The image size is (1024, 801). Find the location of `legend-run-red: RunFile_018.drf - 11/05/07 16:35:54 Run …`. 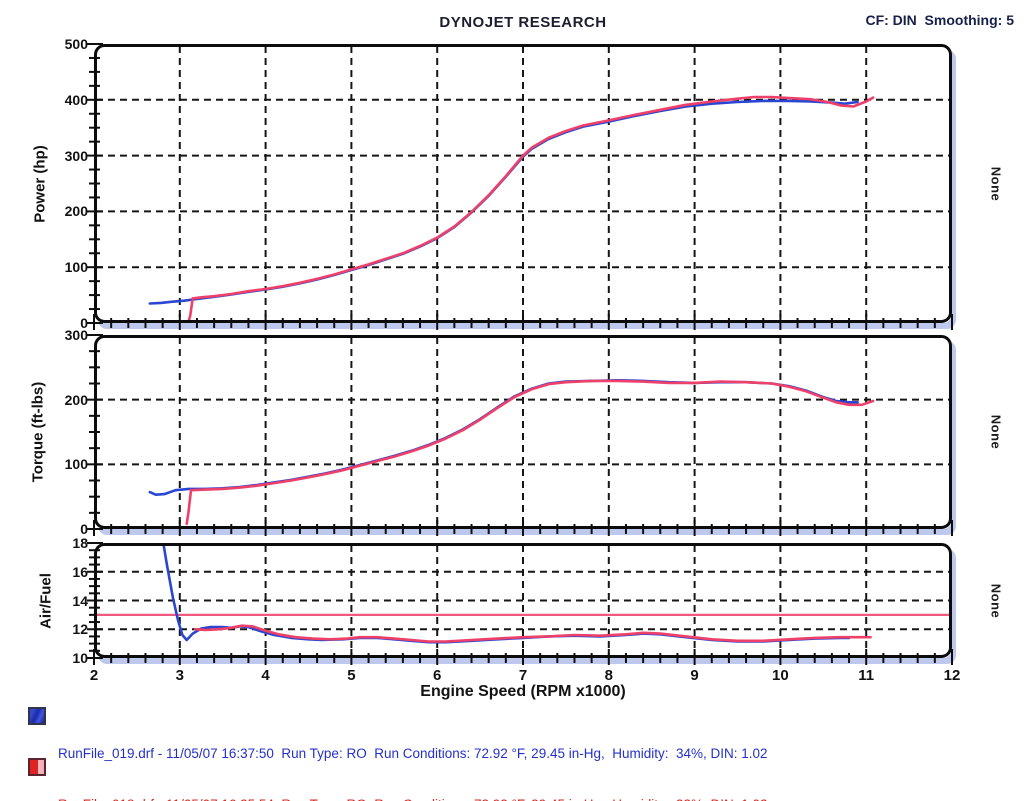

legend-run-red: RunFile_018.drf - 11/05/07 16:35:54 Run … is located at coordinates (398, 778).